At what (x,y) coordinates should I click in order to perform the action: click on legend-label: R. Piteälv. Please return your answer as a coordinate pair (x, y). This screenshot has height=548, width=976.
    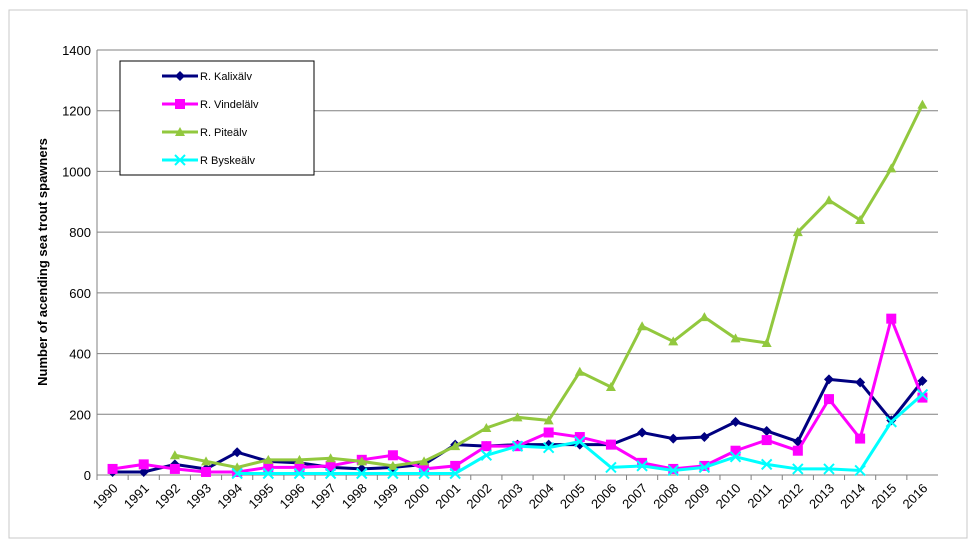
    Looking at the image, I should click on (224, 133).